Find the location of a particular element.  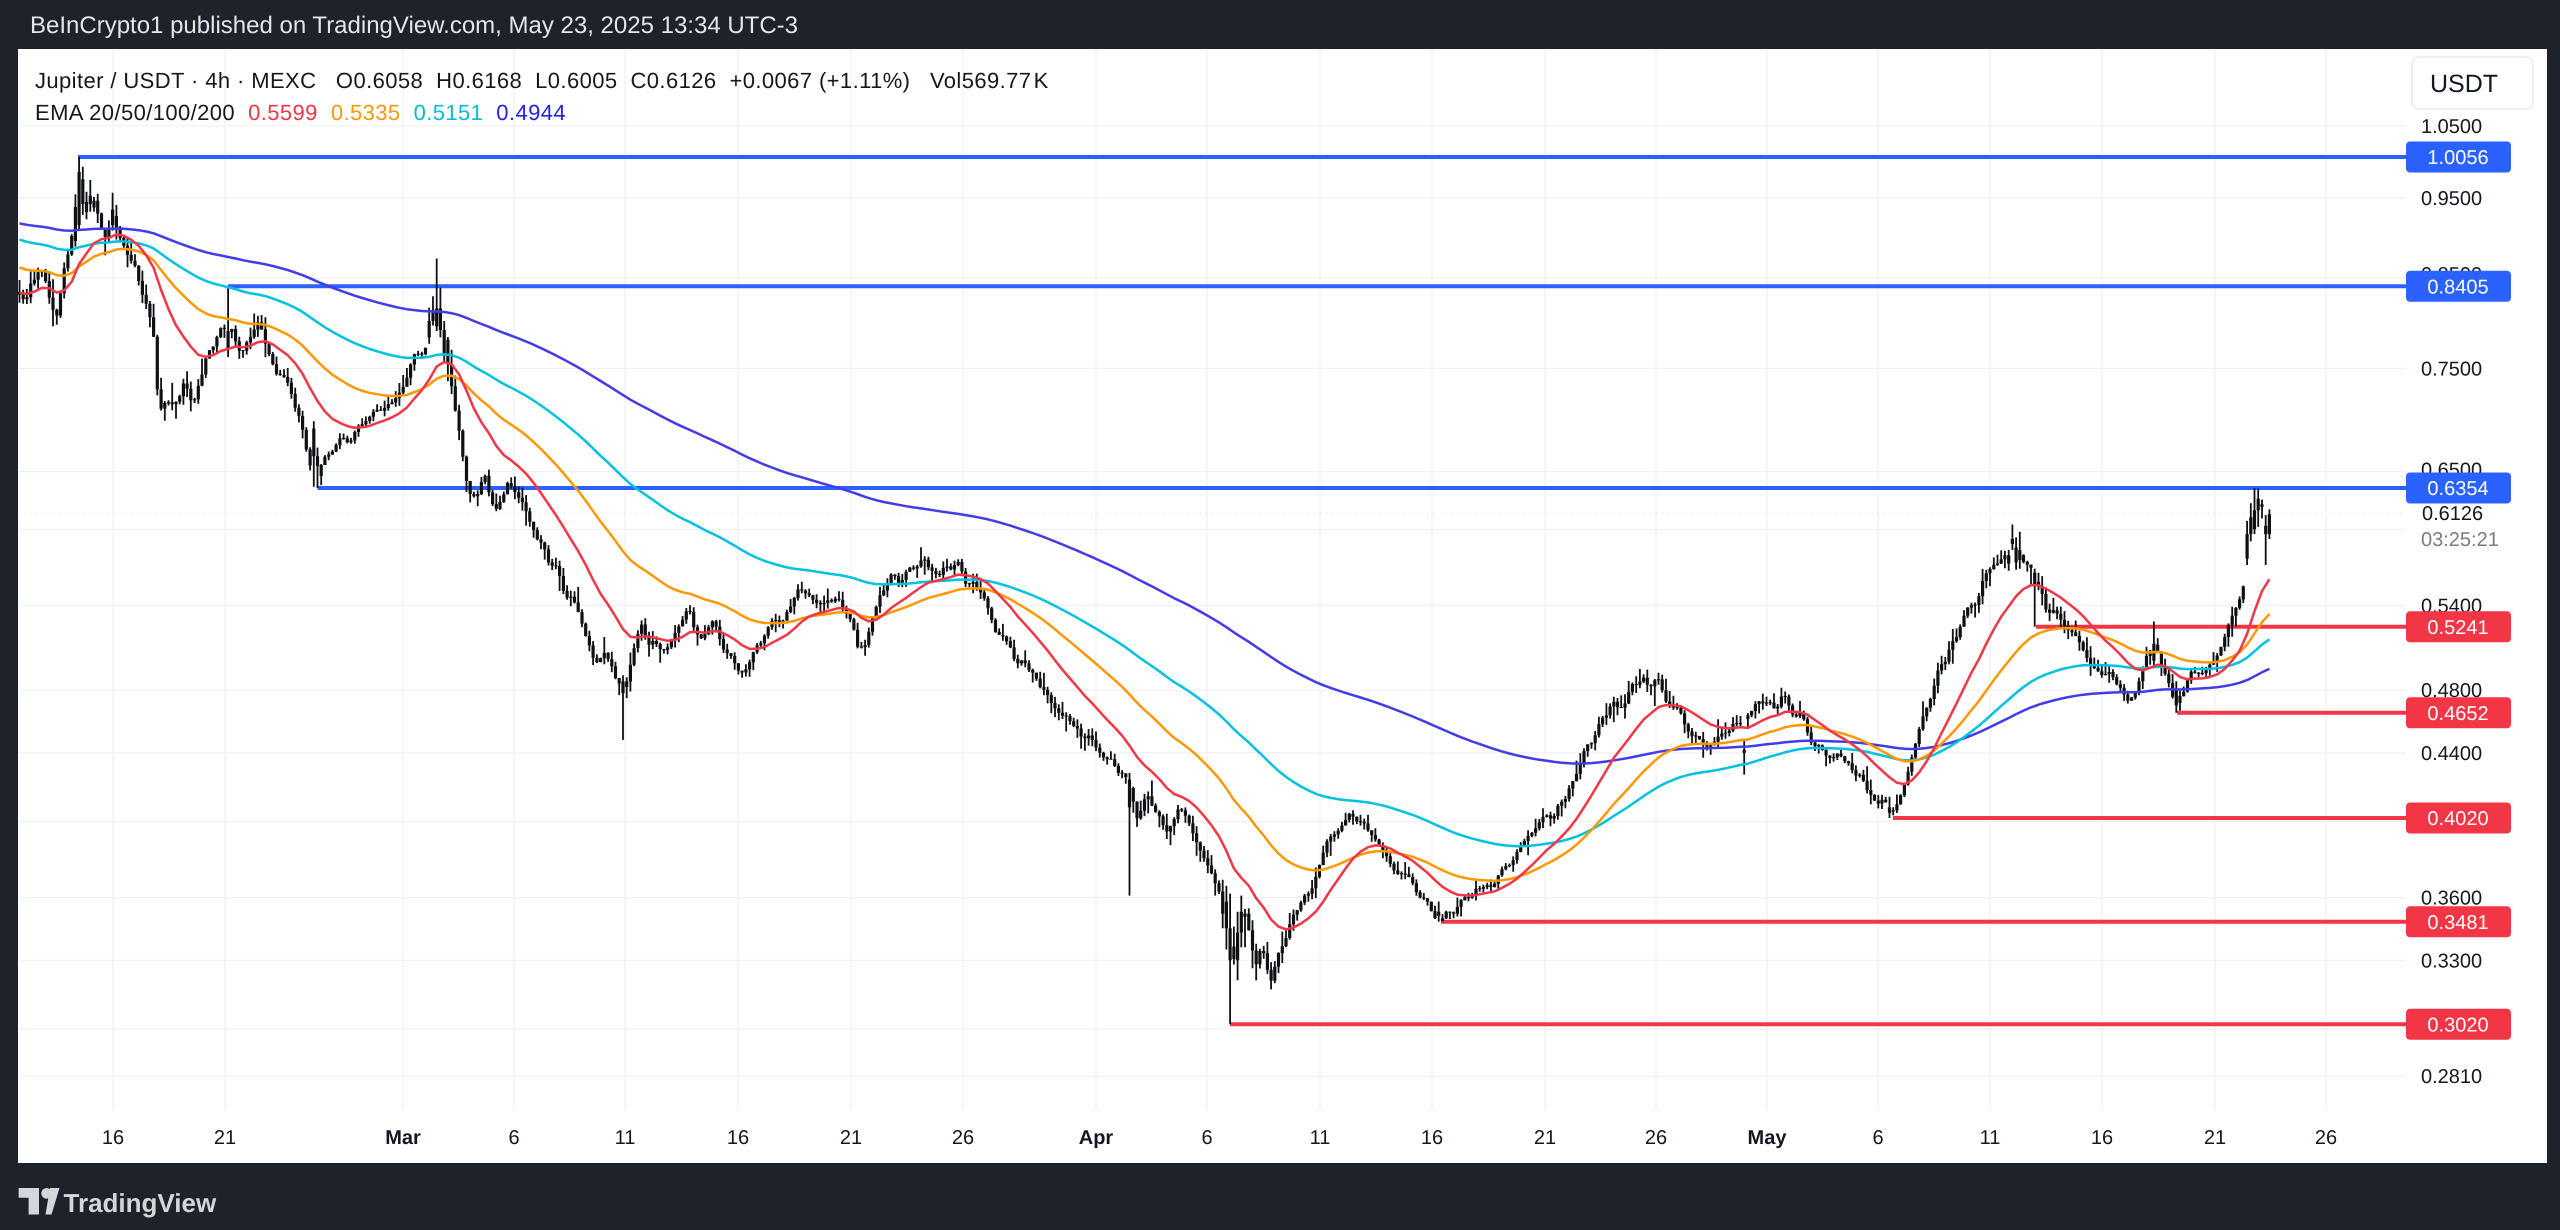

svg-text: 0.6126 is located at coordinates (2452, 514).